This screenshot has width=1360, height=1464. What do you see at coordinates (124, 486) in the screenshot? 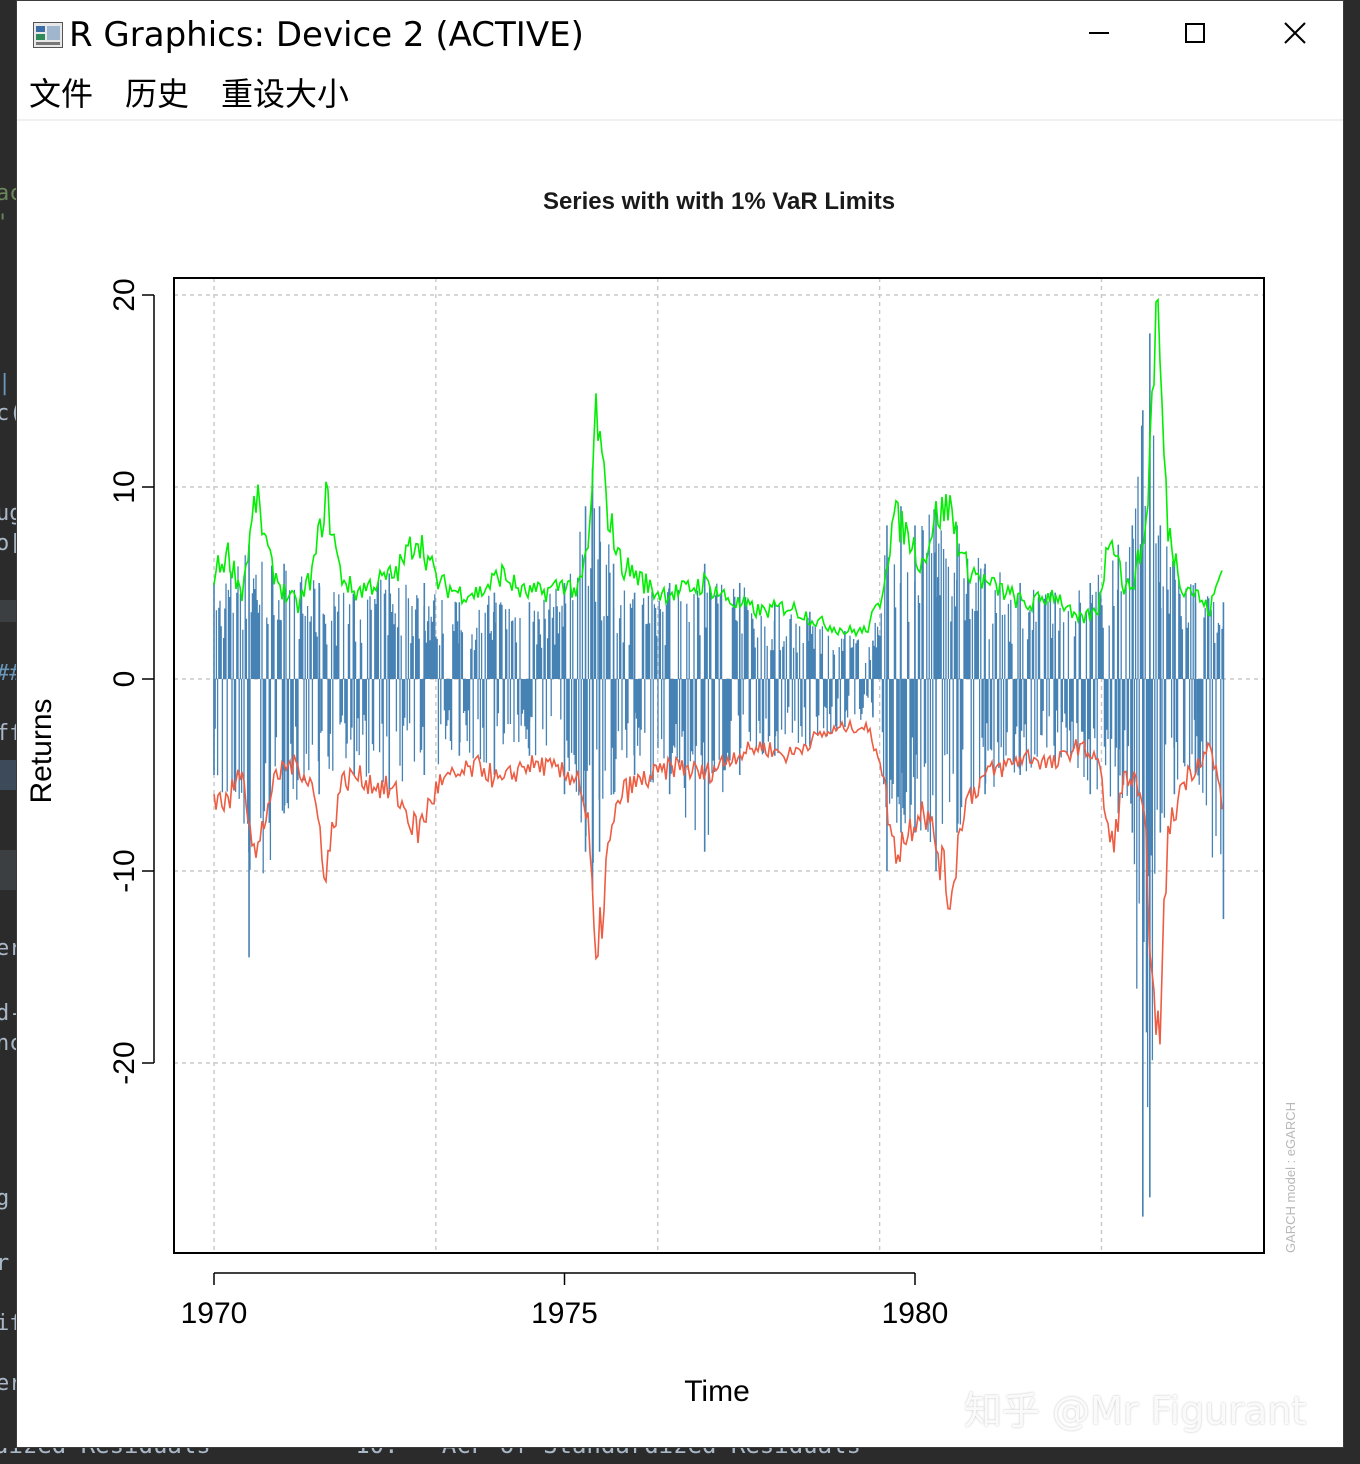
I see `y-tick-label: 10` at bounding box center [124, 486].